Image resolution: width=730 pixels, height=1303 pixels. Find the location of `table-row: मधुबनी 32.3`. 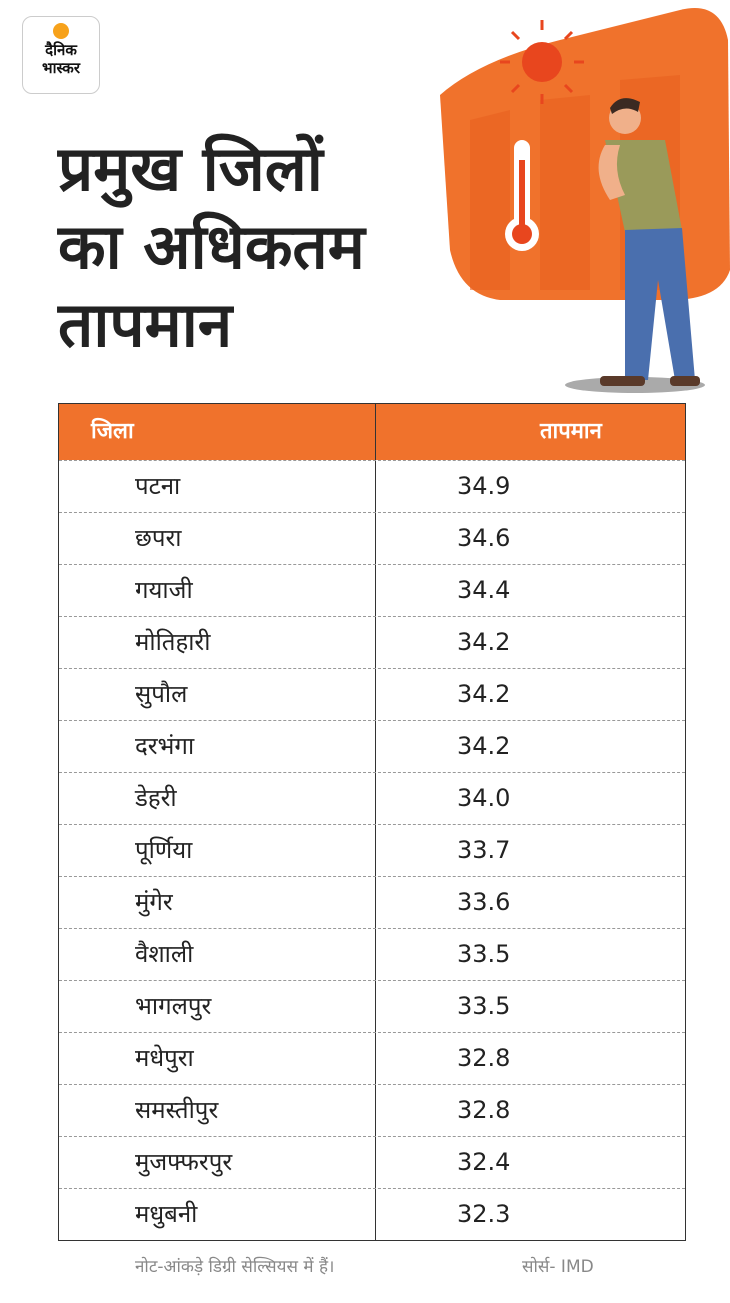

table-row: मधुबनी 32.3 is located at coordinates (372, 1214).